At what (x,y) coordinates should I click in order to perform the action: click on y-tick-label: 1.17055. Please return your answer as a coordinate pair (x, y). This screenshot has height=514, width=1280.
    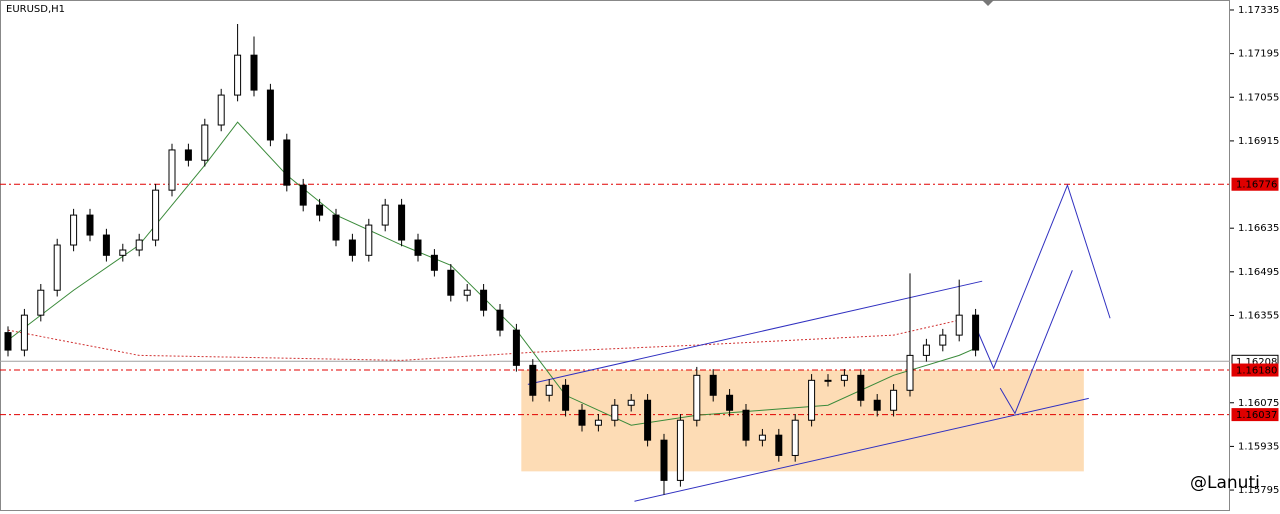
    Looking at the image, I should click on (1258, 97).